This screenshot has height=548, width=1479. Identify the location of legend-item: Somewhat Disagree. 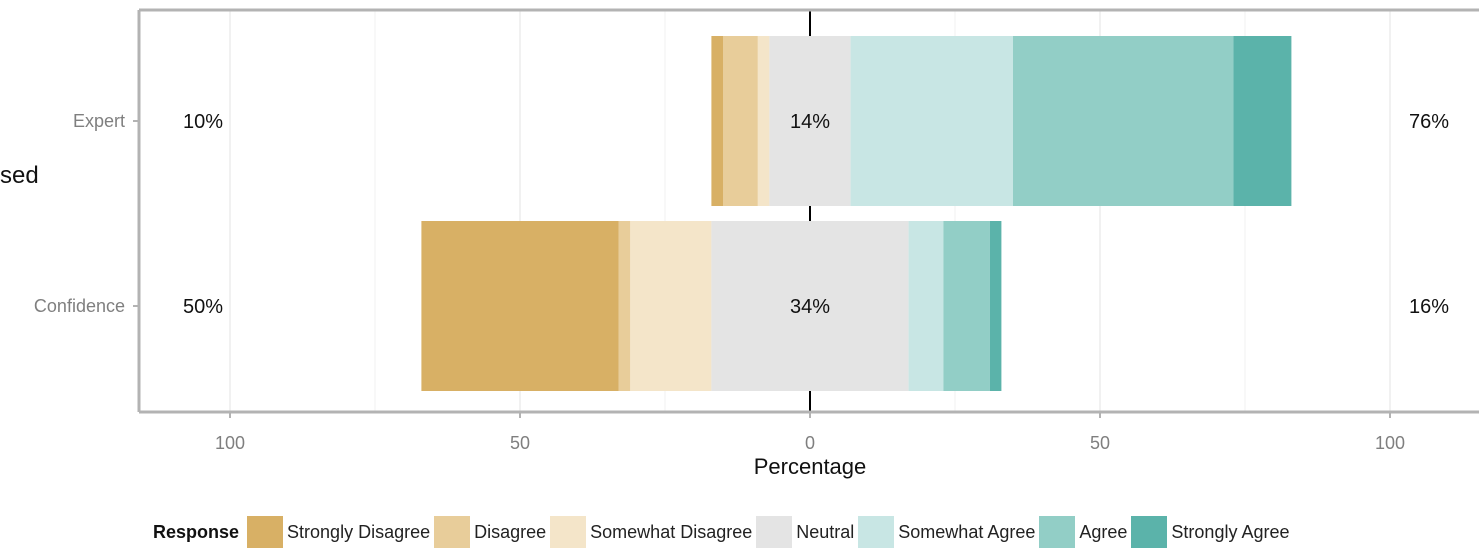
(651, 532).